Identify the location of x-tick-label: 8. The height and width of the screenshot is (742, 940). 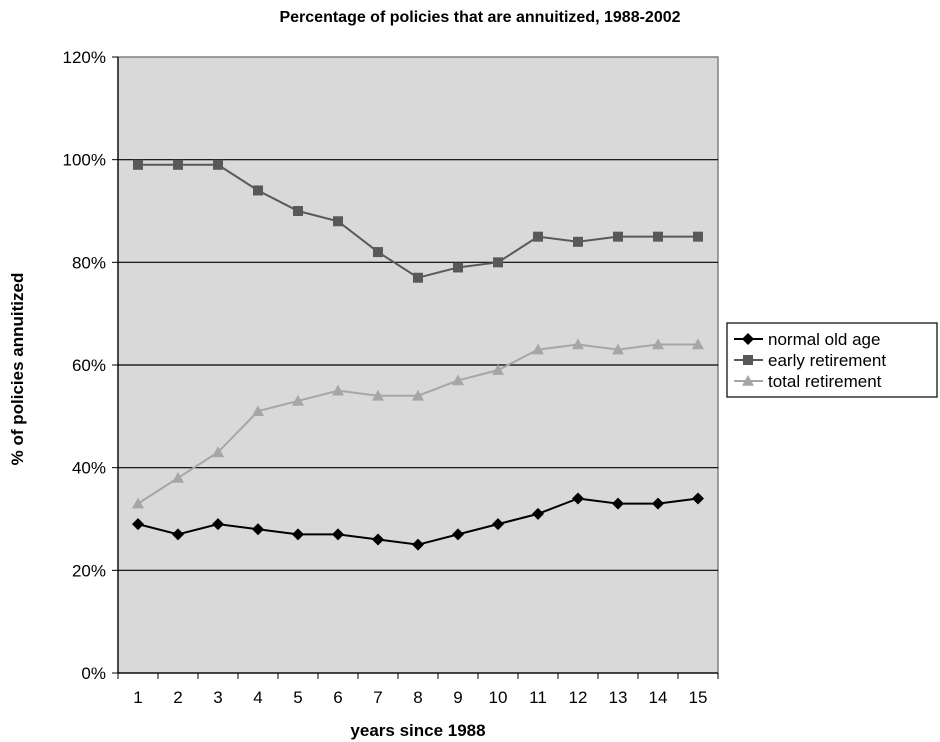
(417, 697).